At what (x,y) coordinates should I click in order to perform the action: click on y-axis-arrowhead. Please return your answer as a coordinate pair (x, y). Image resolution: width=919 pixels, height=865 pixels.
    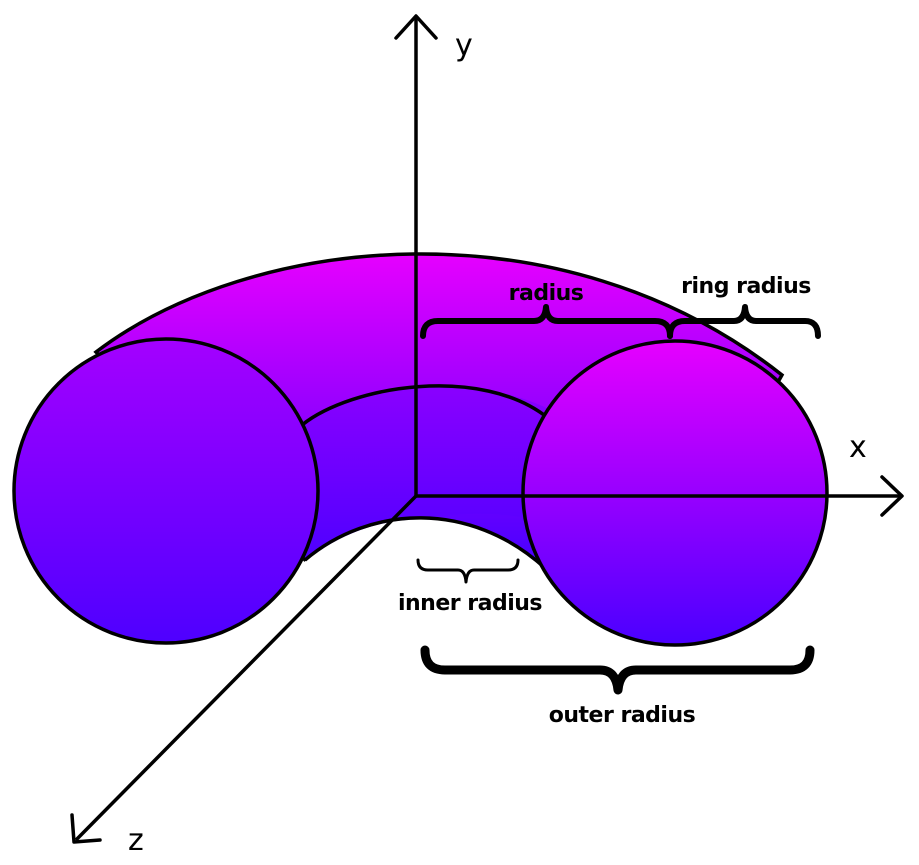
    Looking at the image, I should click on (416, 27).